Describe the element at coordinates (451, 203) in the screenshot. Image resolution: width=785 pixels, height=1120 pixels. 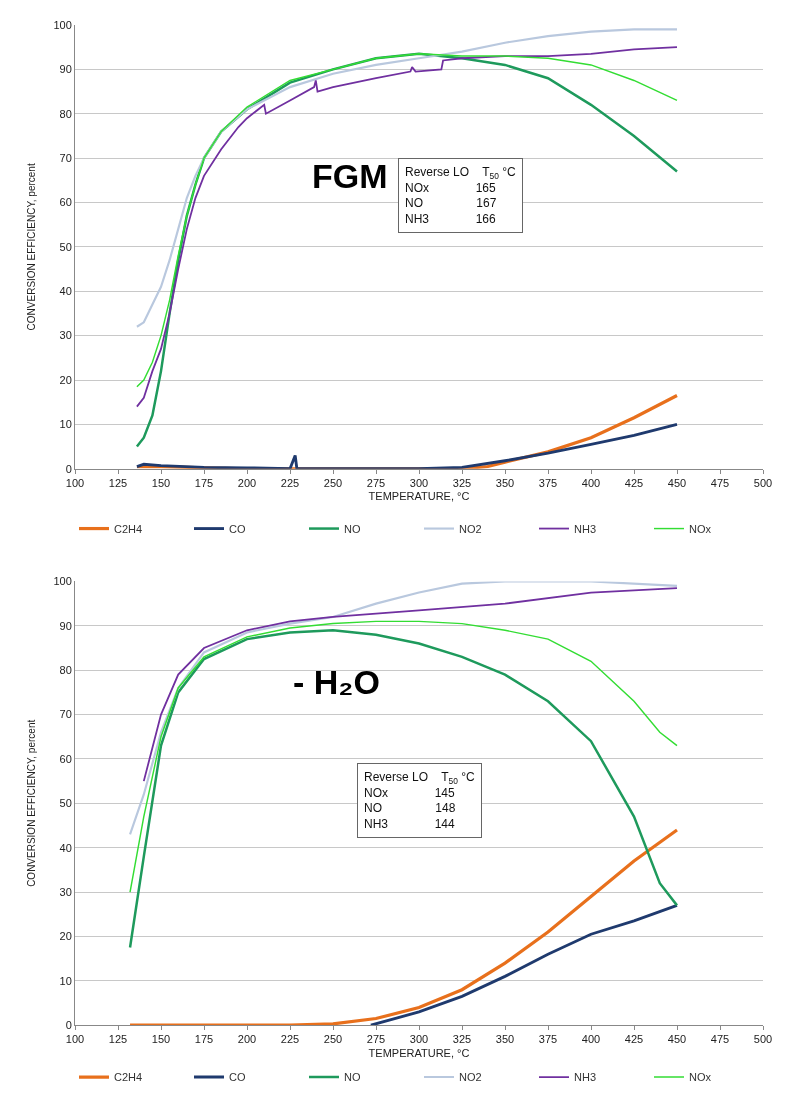
I see `annotation: NO 167` at that location.